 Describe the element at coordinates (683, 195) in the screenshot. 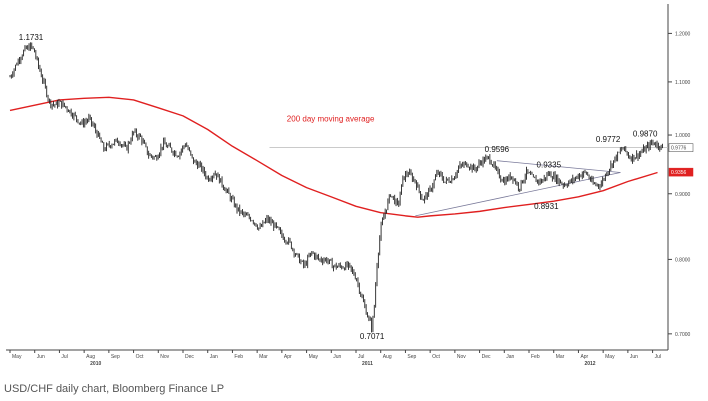

I see `y-tick-label: 0.9000` at that location.